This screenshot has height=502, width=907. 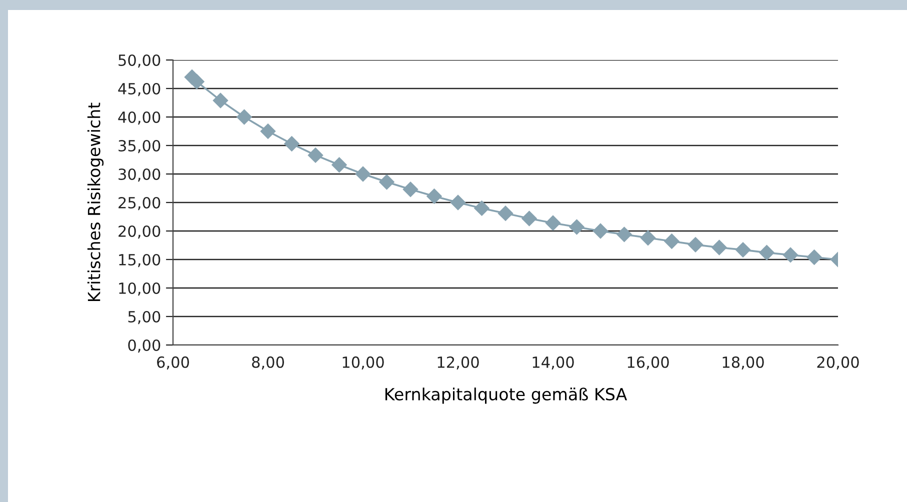 What do you see at coordinates (139, 147) in the screenshot?
I see `y-tick-label: 35,00` at bounding box center [139, 147].